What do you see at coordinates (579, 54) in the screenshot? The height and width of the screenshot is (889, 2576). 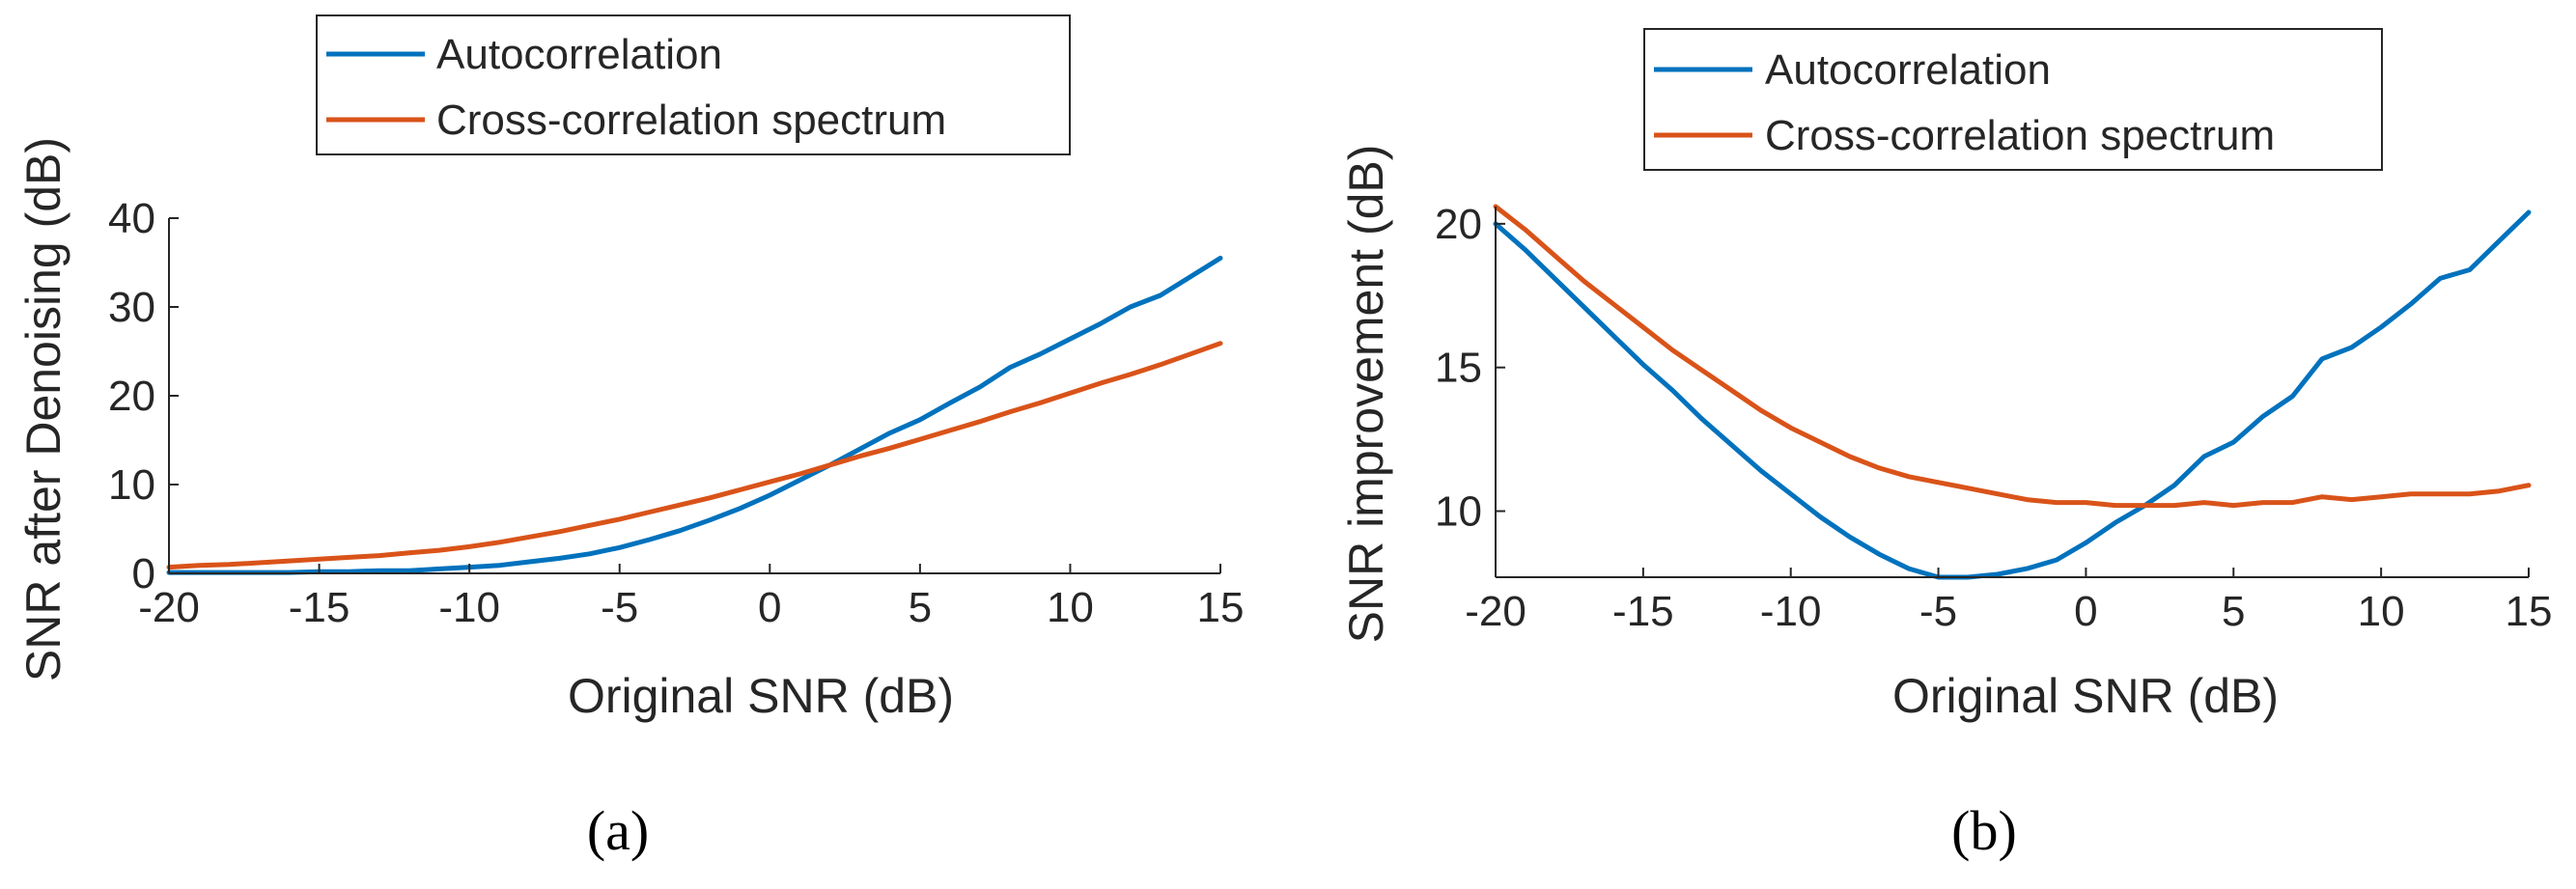 I see `legend-label-autocorrelation-a: Autocorrelation` at bounding box center [579, 54].